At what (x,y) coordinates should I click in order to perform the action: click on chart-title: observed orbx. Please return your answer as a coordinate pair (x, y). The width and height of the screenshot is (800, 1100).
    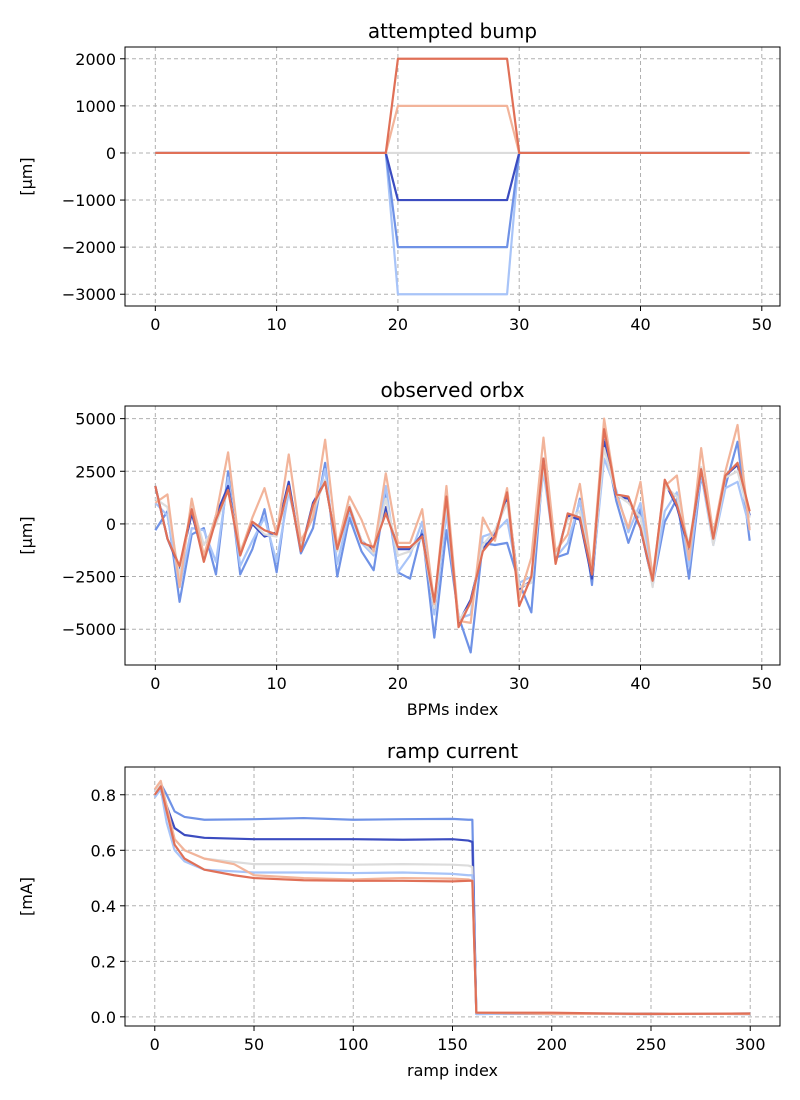
    Looking at the image, I should click on (452, 390).